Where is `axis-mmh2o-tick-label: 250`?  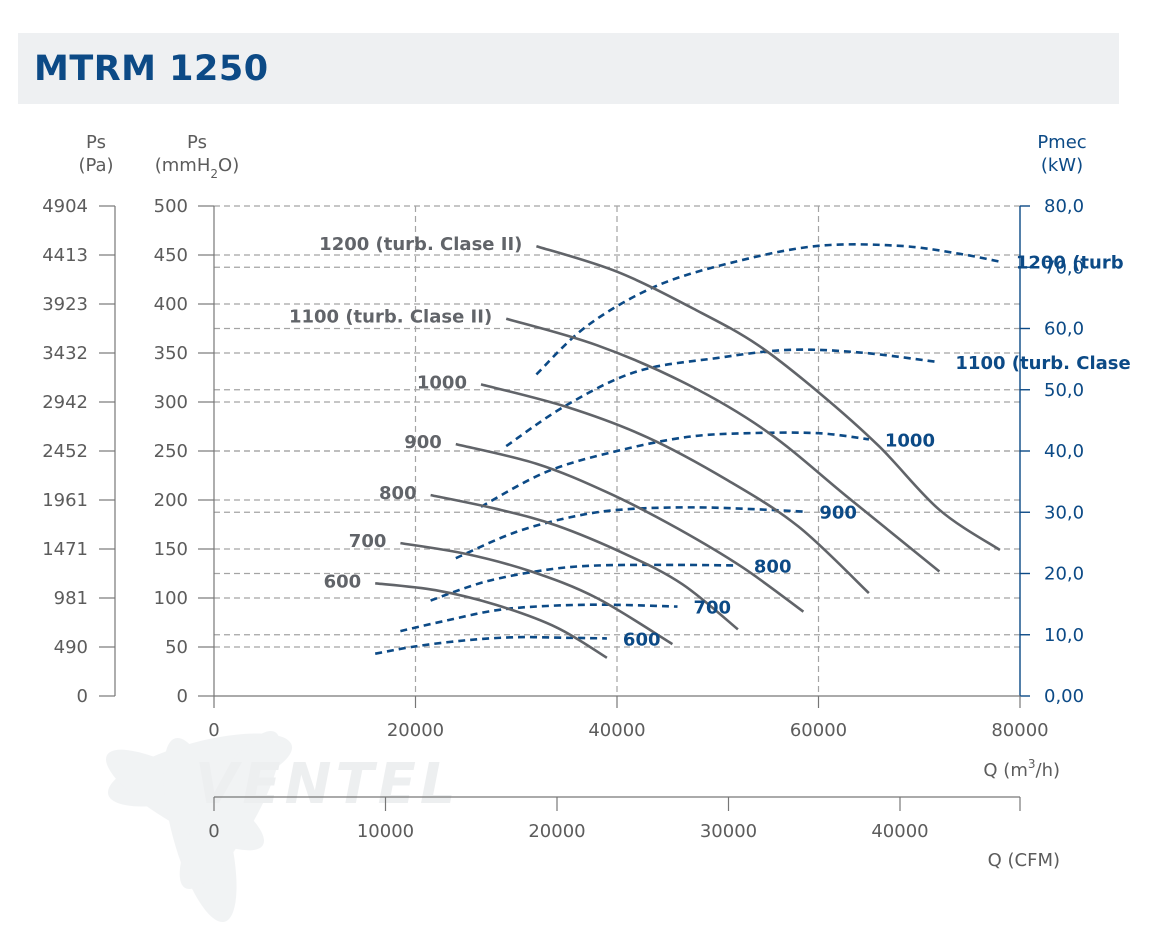 axis-mmh2o-tick-label: 250 is located at coordinates (171, 451).